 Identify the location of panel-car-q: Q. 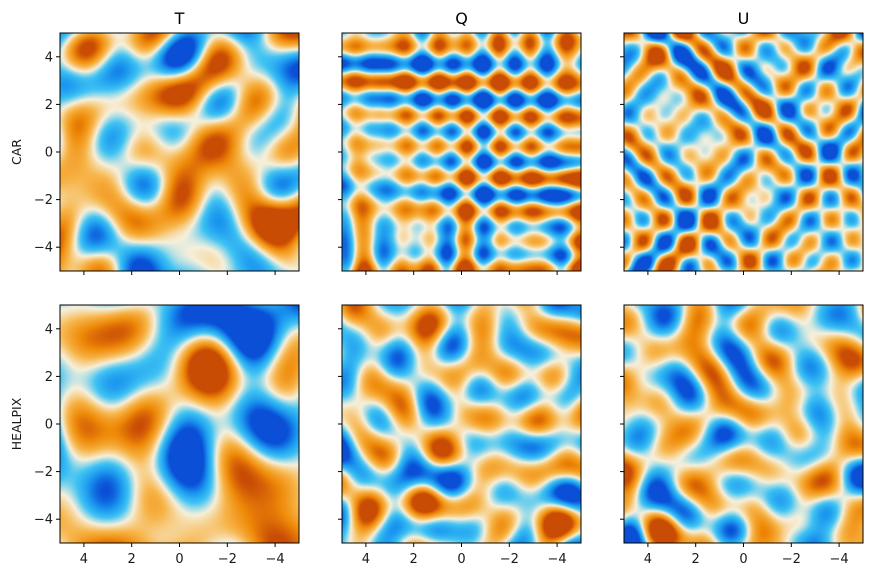
(460, 142).